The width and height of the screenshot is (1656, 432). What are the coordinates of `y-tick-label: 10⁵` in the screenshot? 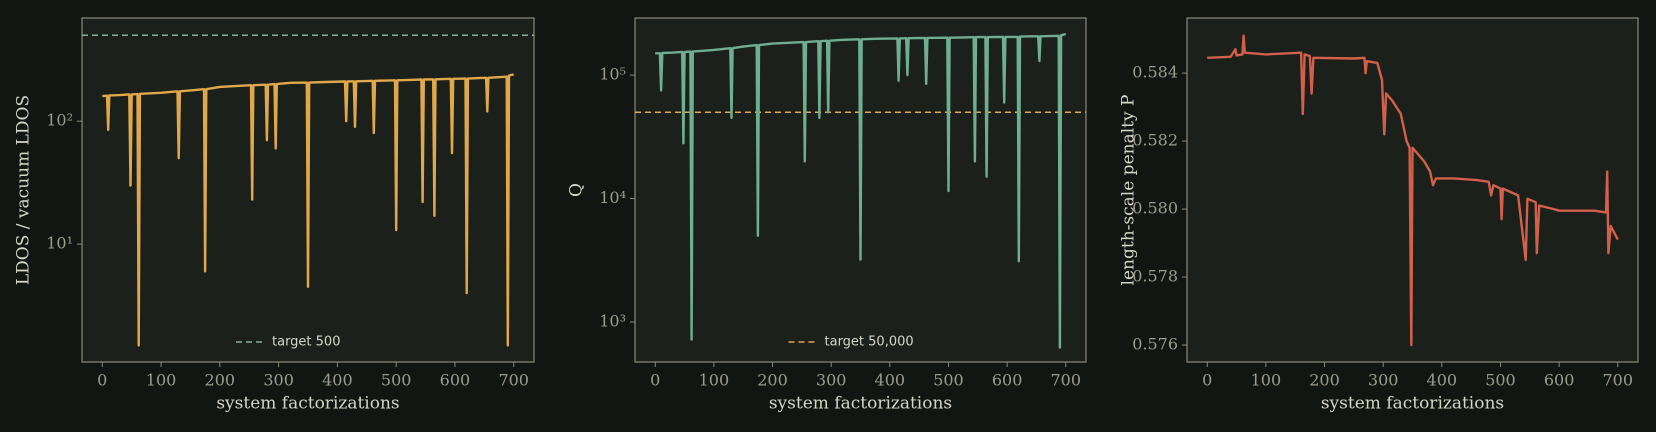 It's located at (612, 74).